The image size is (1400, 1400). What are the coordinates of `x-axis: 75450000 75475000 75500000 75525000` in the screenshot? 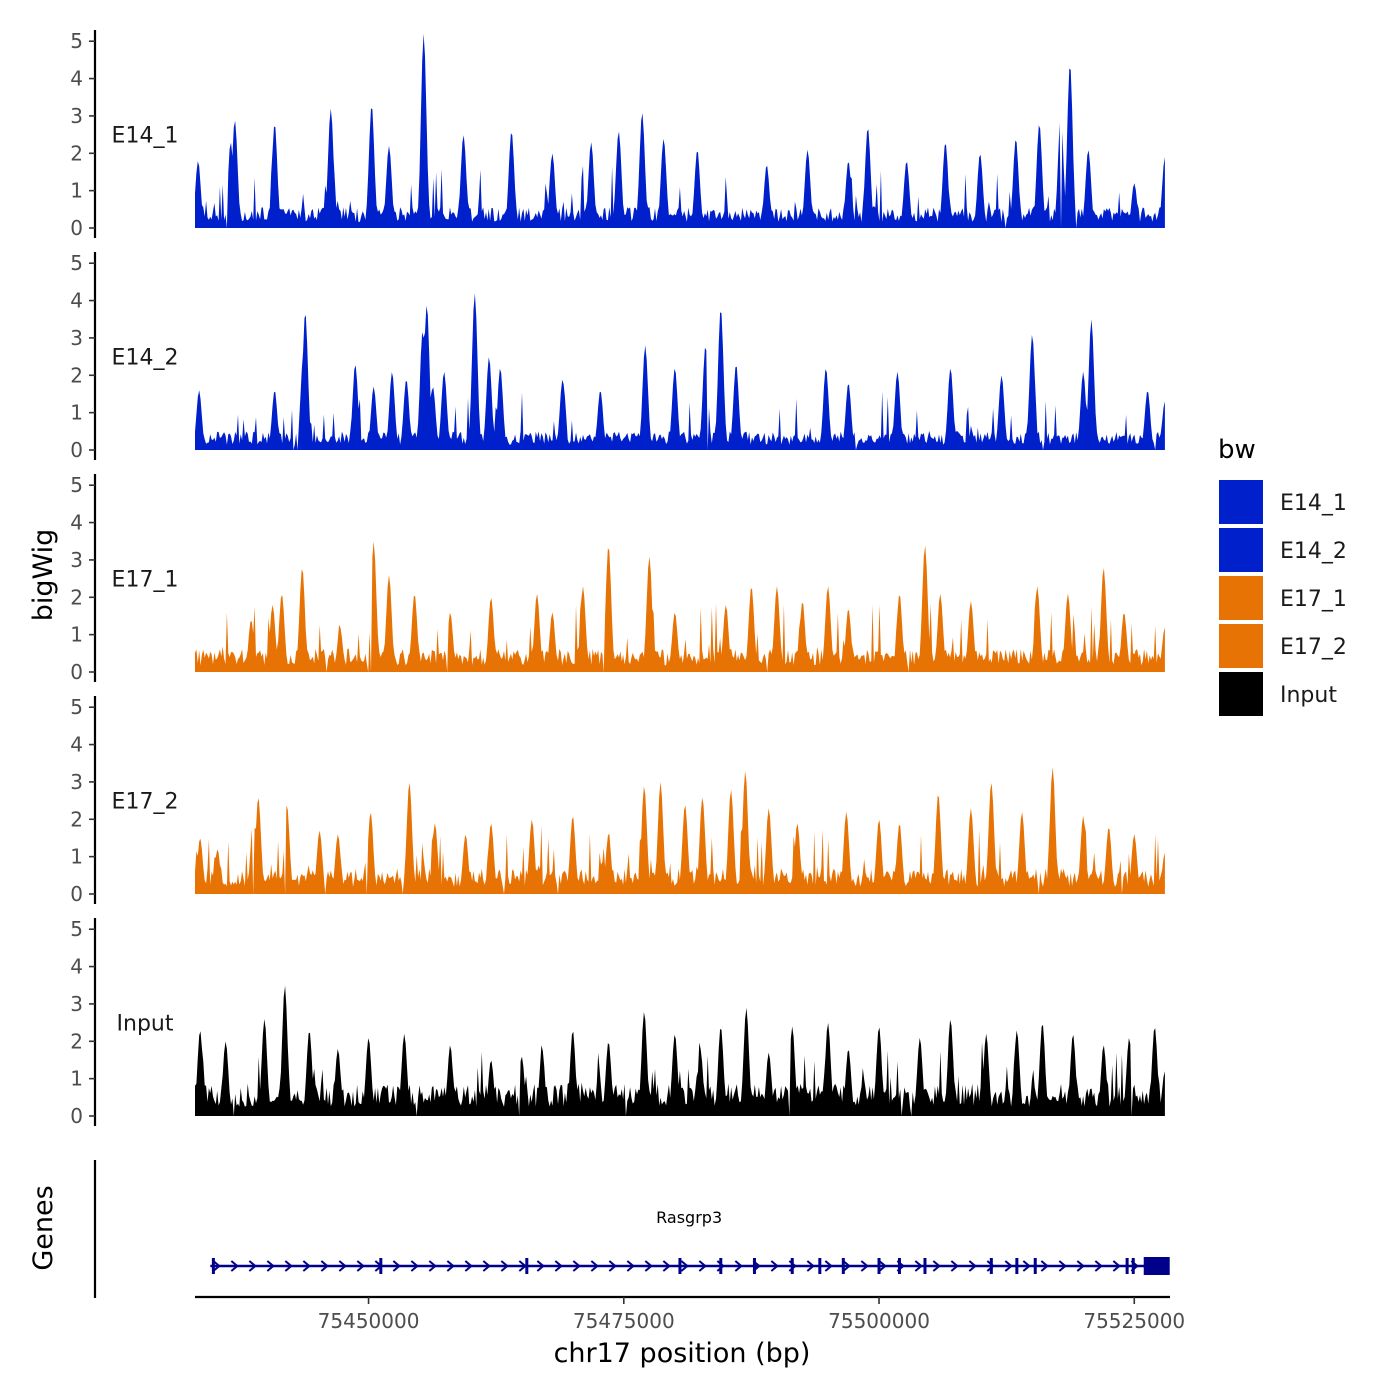 It's located at (690, 1314).